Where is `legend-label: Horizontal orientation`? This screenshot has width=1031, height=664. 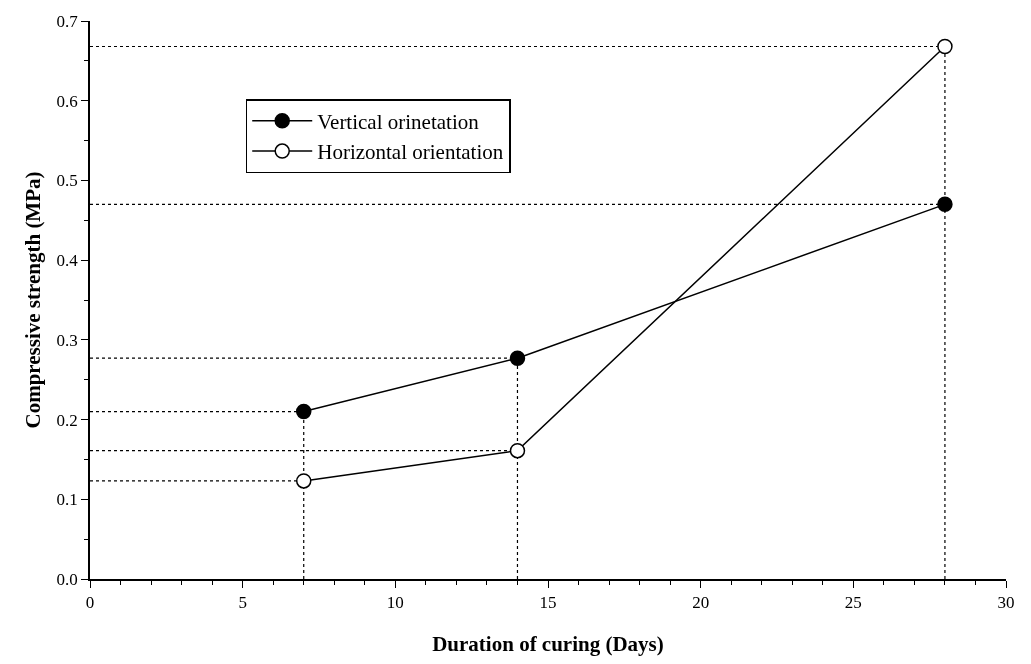 legend-label: Horizontal orientation is located at coordinates (410, 152).